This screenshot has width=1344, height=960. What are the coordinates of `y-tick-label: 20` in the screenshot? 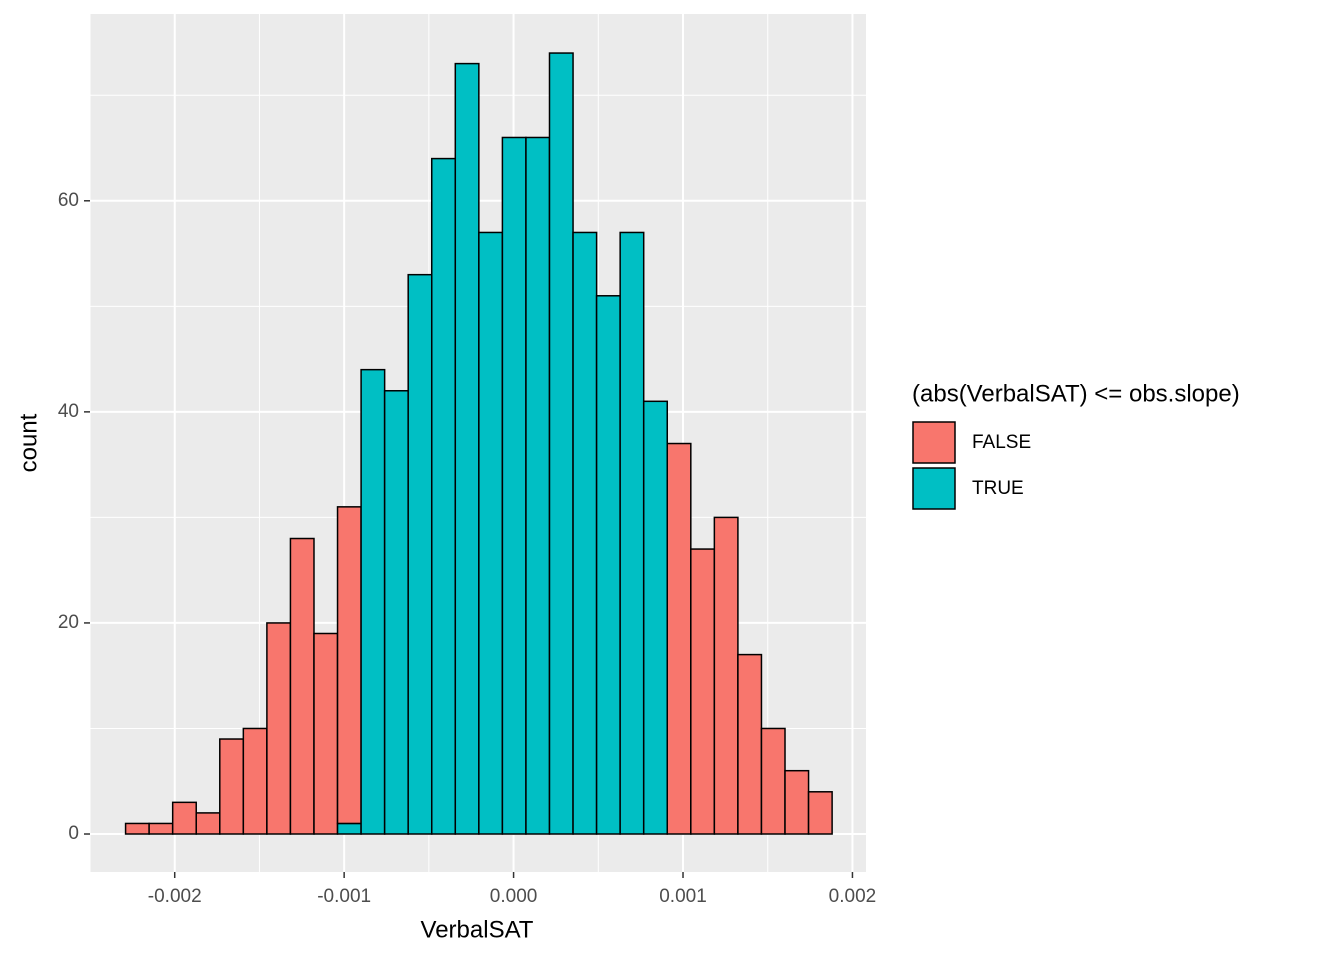 It's located at (68, 622).